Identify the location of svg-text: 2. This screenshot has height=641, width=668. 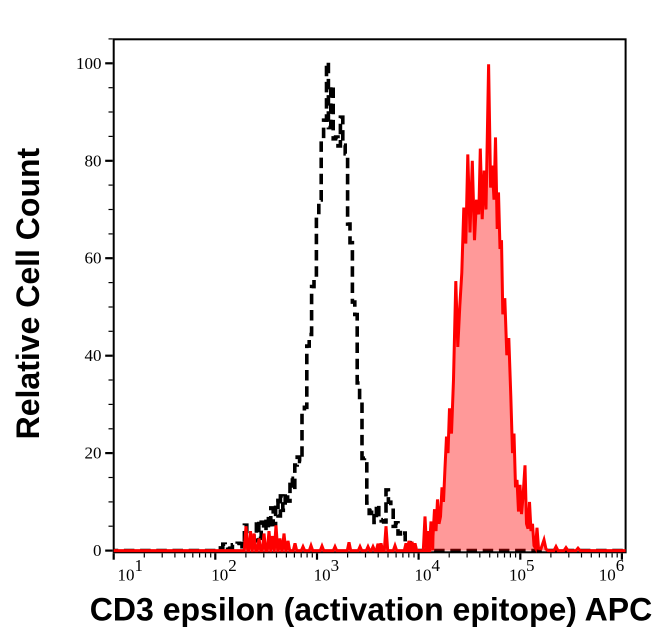
(232, 565).